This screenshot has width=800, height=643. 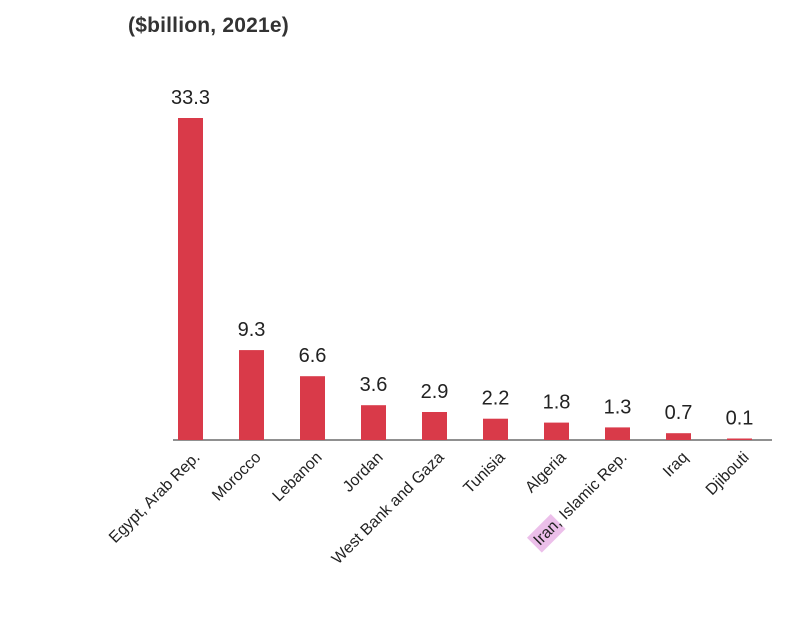 I want to click on tick-label-tunisia: Tunisia, so click(x=484, y=473).